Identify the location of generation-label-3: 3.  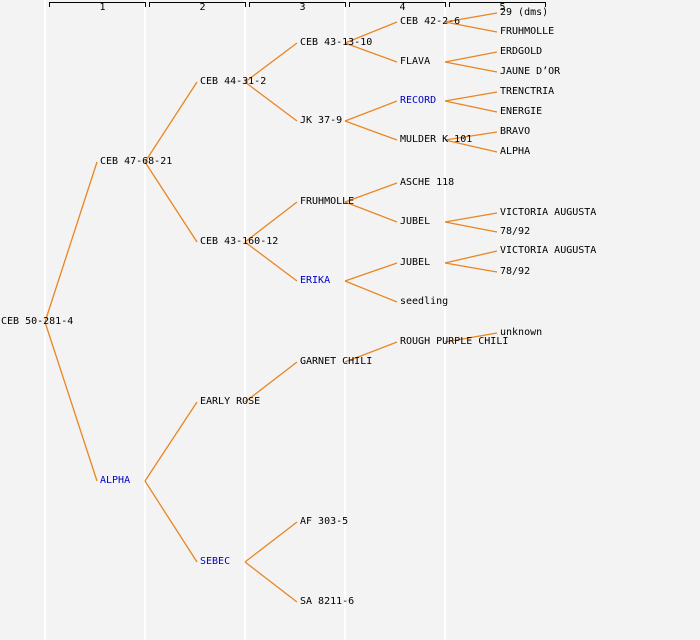
(302, 7).